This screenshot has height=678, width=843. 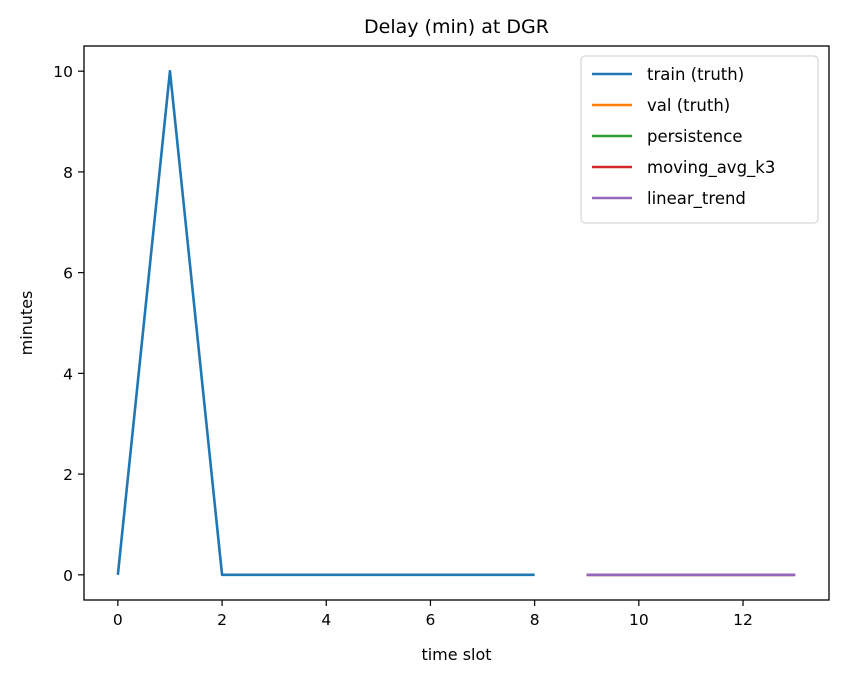 I want to click on y-tick-label: 2, so click(x=68, y=475).